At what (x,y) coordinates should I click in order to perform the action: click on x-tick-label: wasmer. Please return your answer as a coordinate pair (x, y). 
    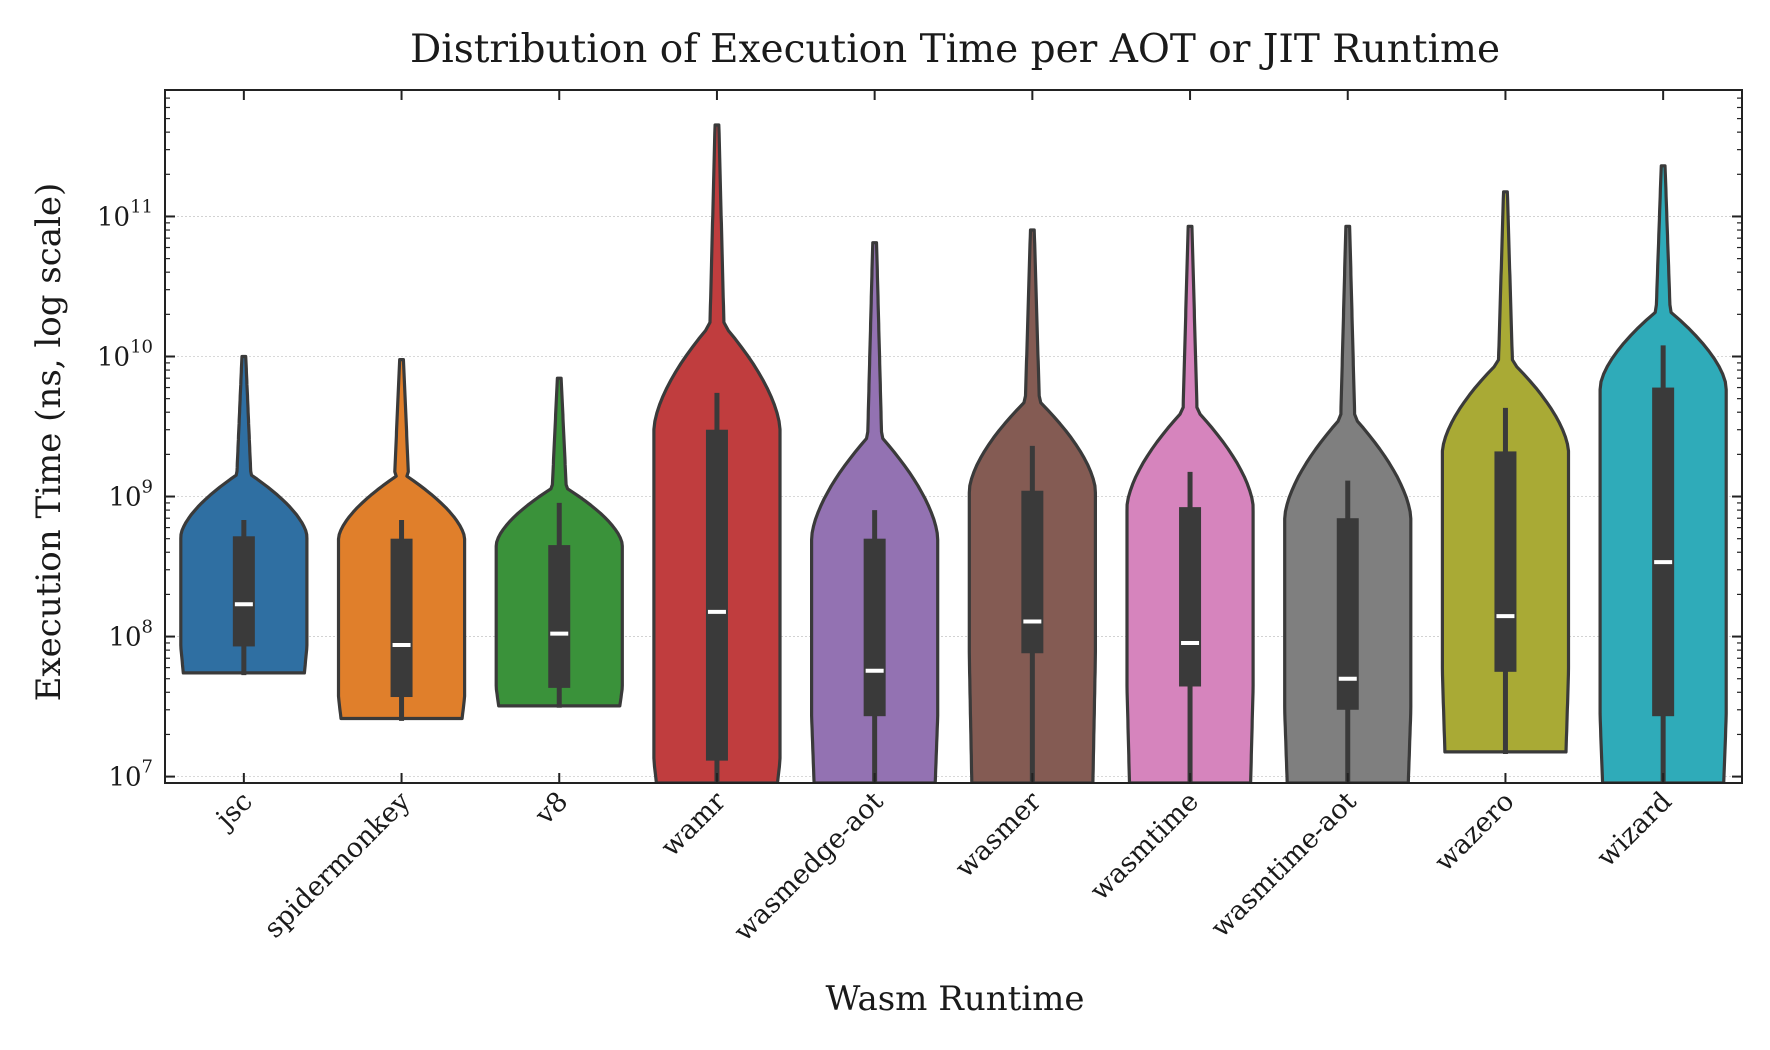
    Looking at the image, I should click on (998, 835).